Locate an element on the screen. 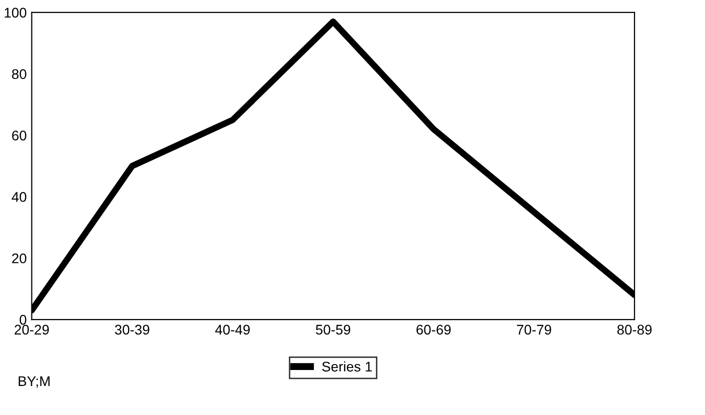 The height and width of the screenshot is (415, 705). x-tick-label: 80-89 is located at coordinates (634, 329).